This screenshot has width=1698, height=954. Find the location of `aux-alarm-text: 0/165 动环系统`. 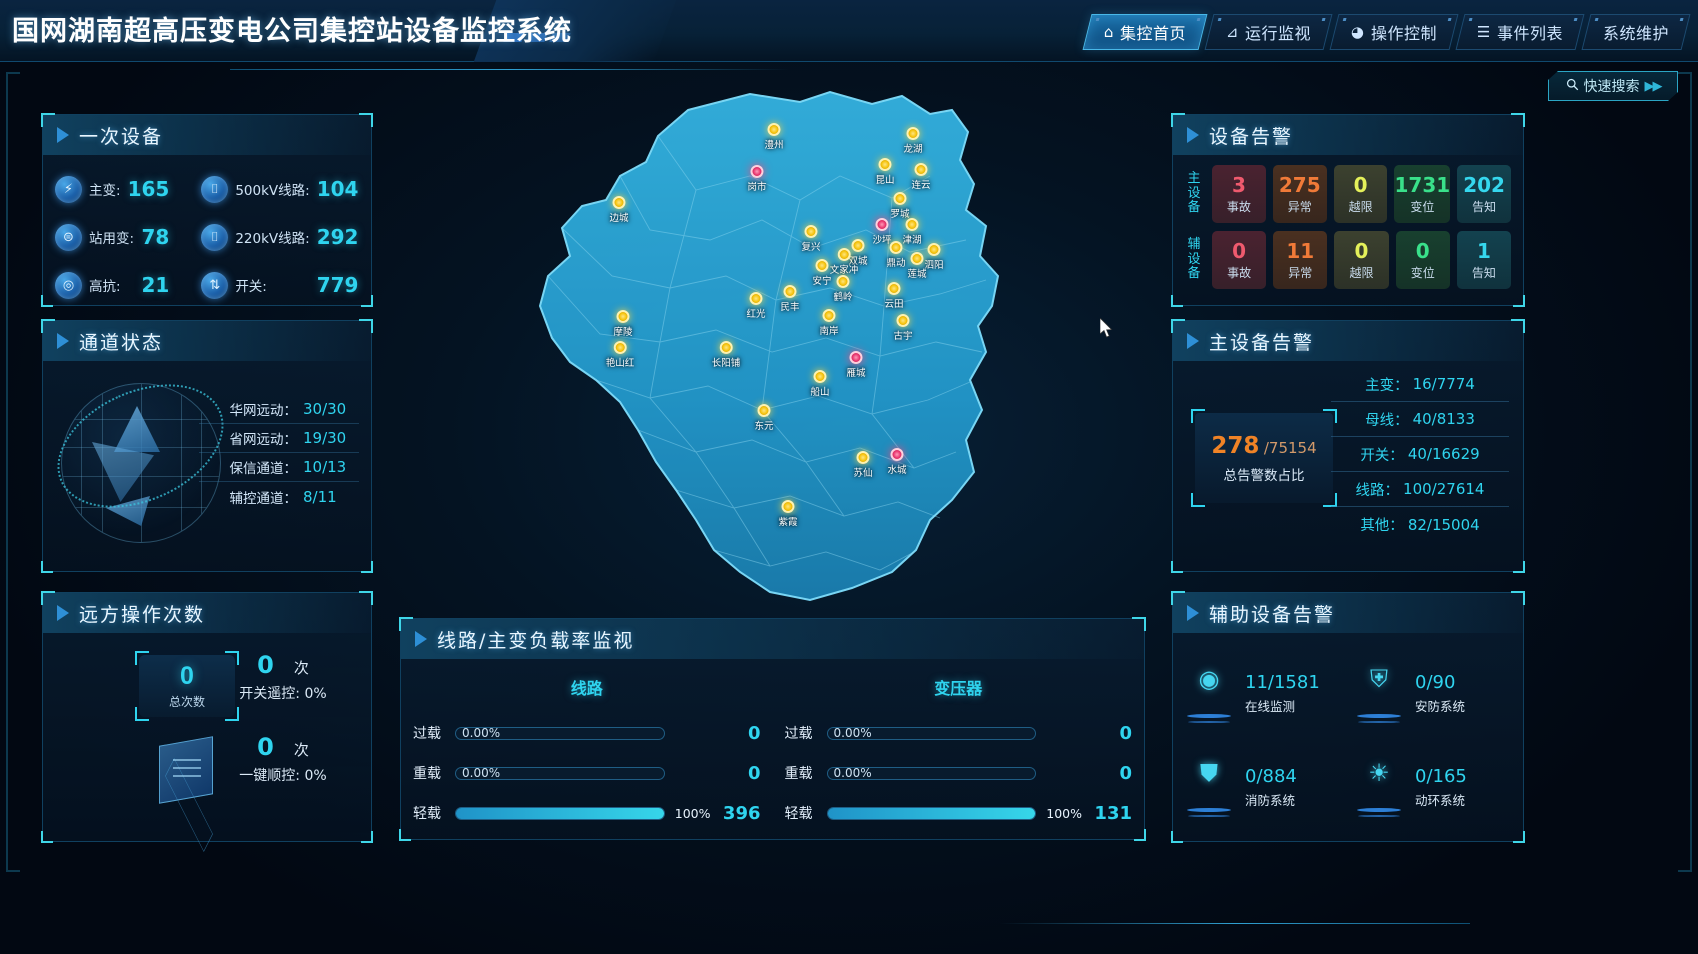

aux-alarm-text: 0/165 动环系统 is located at coordinates (1441, 787).